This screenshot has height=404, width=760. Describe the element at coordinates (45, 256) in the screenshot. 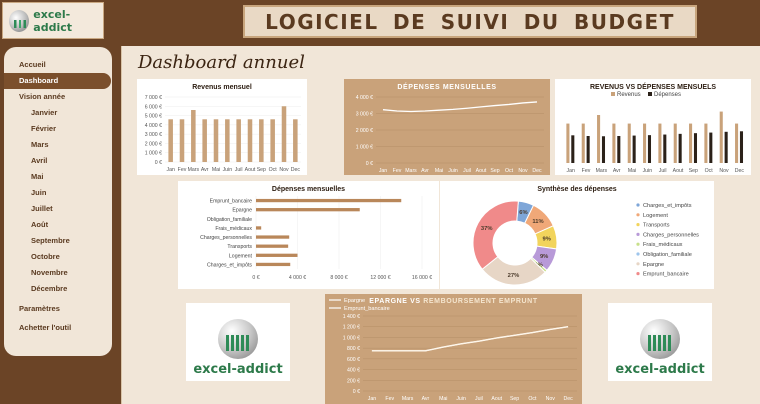

I see `sidebar-item-octobre: Octobre` at that location.